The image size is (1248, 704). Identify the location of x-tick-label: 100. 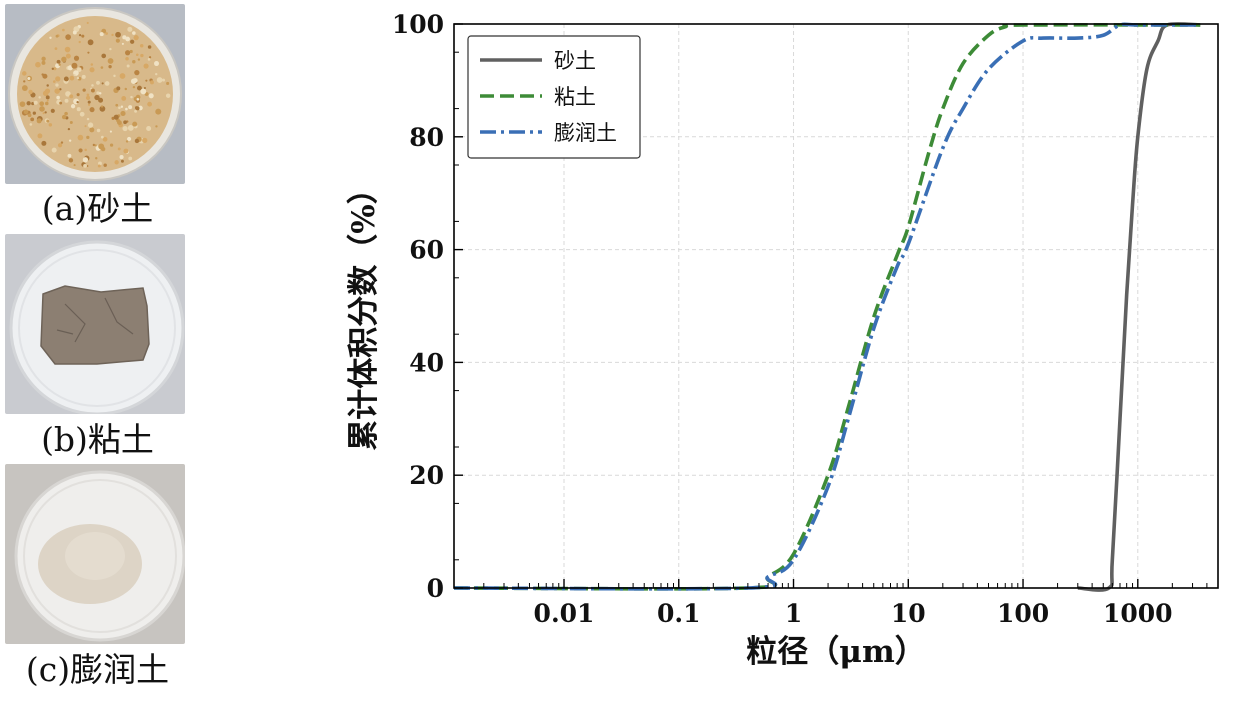
(1023, 613).